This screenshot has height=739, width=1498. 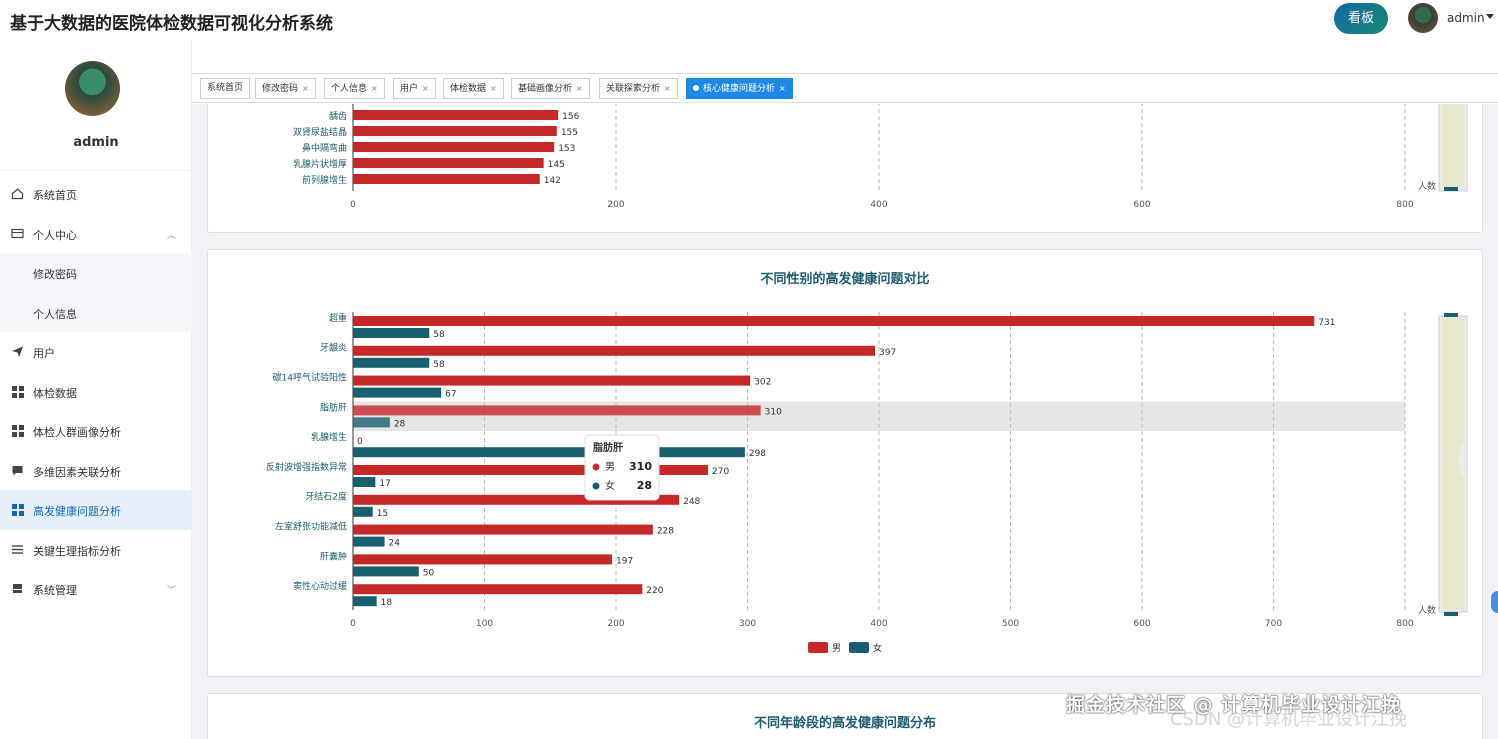 What do you see at coordinates (545, 89) in the screenshot?
I see `tab-label: 基础画像分析` at bounding box center [545, 89].